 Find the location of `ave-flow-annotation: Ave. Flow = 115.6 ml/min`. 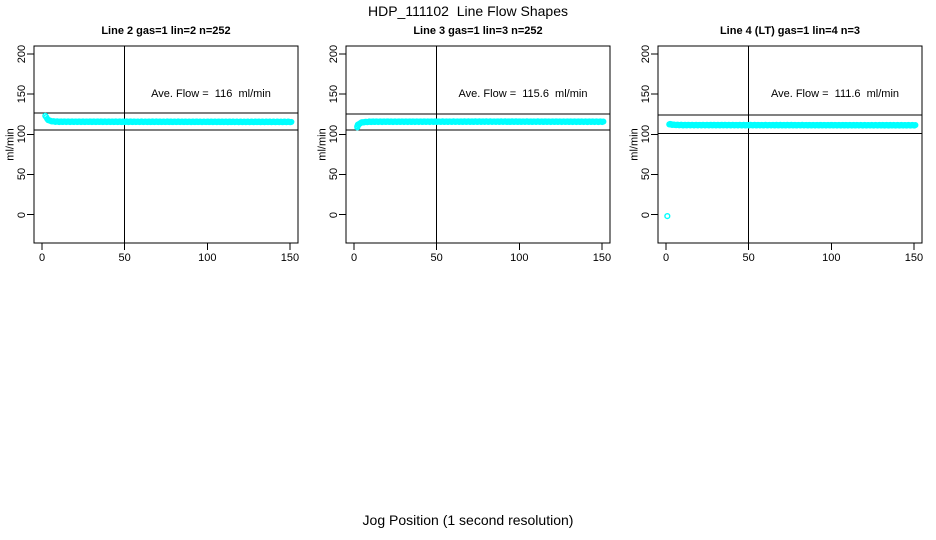

ave-flow-annotation: Ave. Flow = 115.6 ml/min is located at coordinates (523, 94).